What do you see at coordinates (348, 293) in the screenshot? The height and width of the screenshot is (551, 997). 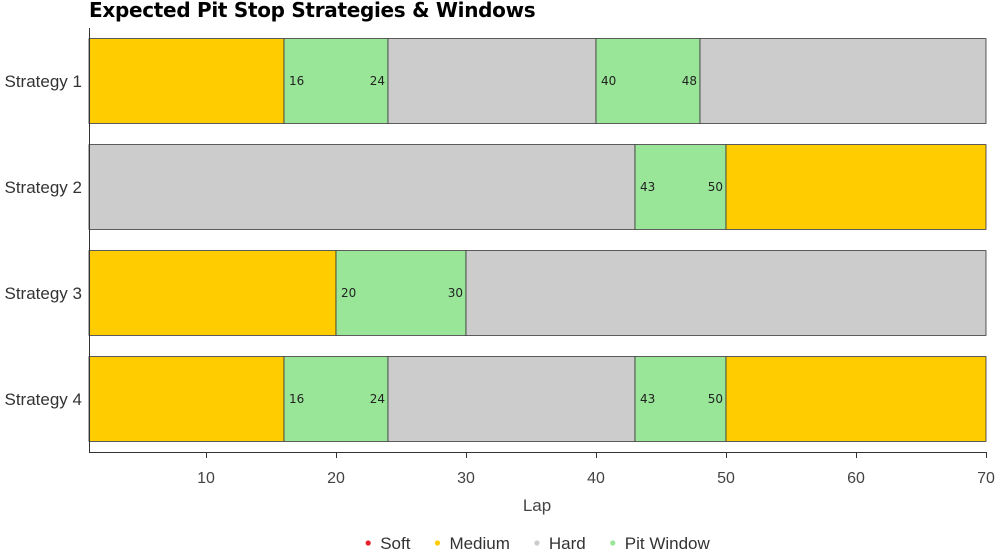 I see `pit-window-start-label: 20` at bounding box center [348, 293].